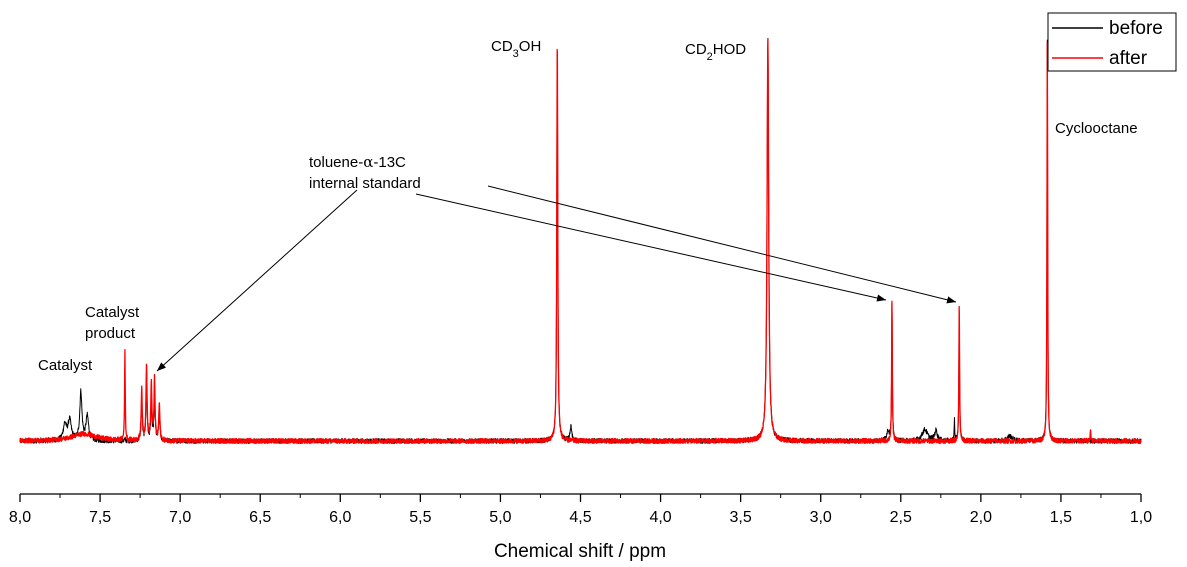 The width and height of the screenshot is (1187, 567). Describe the element at coordinates (741, 517) in the screenshot. I see `x-tick-label: 3,5` at that location.